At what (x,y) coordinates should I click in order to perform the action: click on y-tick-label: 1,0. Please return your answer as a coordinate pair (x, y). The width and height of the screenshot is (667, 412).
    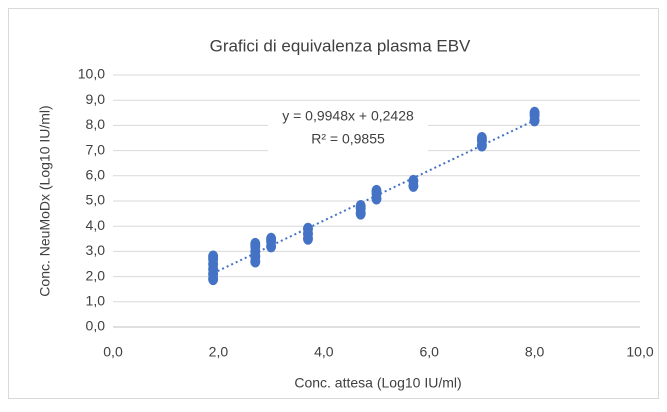
    Looking at the image, I should click on (96, 301).